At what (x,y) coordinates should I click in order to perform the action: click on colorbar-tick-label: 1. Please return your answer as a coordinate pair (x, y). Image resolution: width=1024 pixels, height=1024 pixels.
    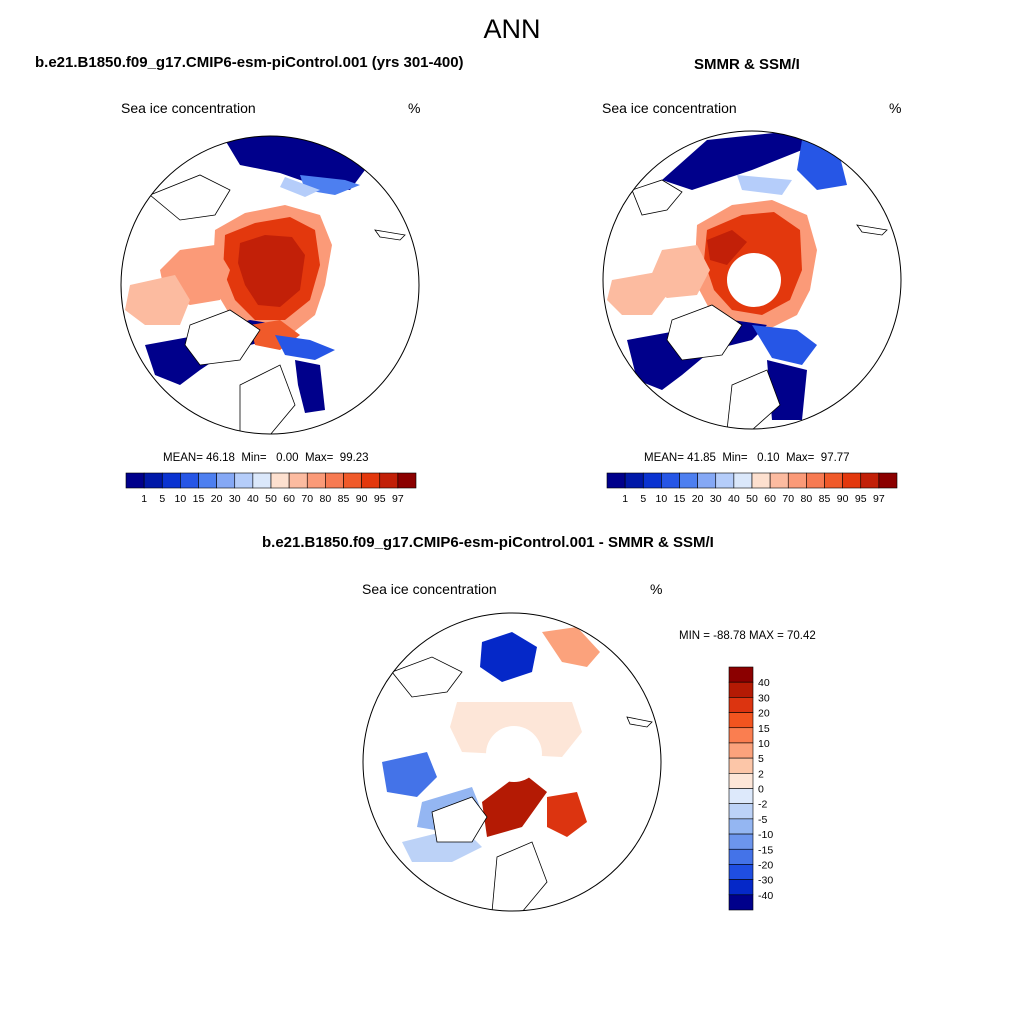
    Looking at the image, I should click on (144, 499).